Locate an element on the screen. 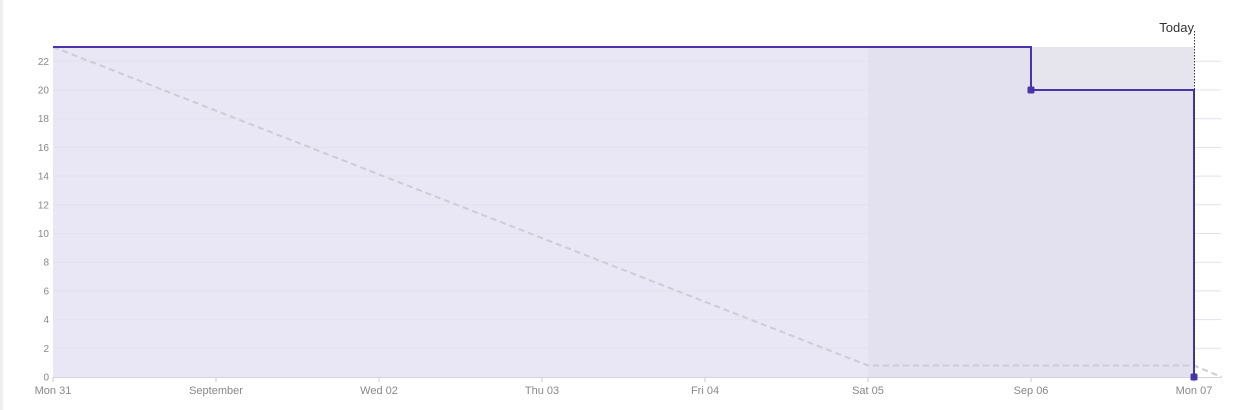 This screenshot has width=1243, height=410. y-tick-label: 8 is located at coordinates (46, 263).